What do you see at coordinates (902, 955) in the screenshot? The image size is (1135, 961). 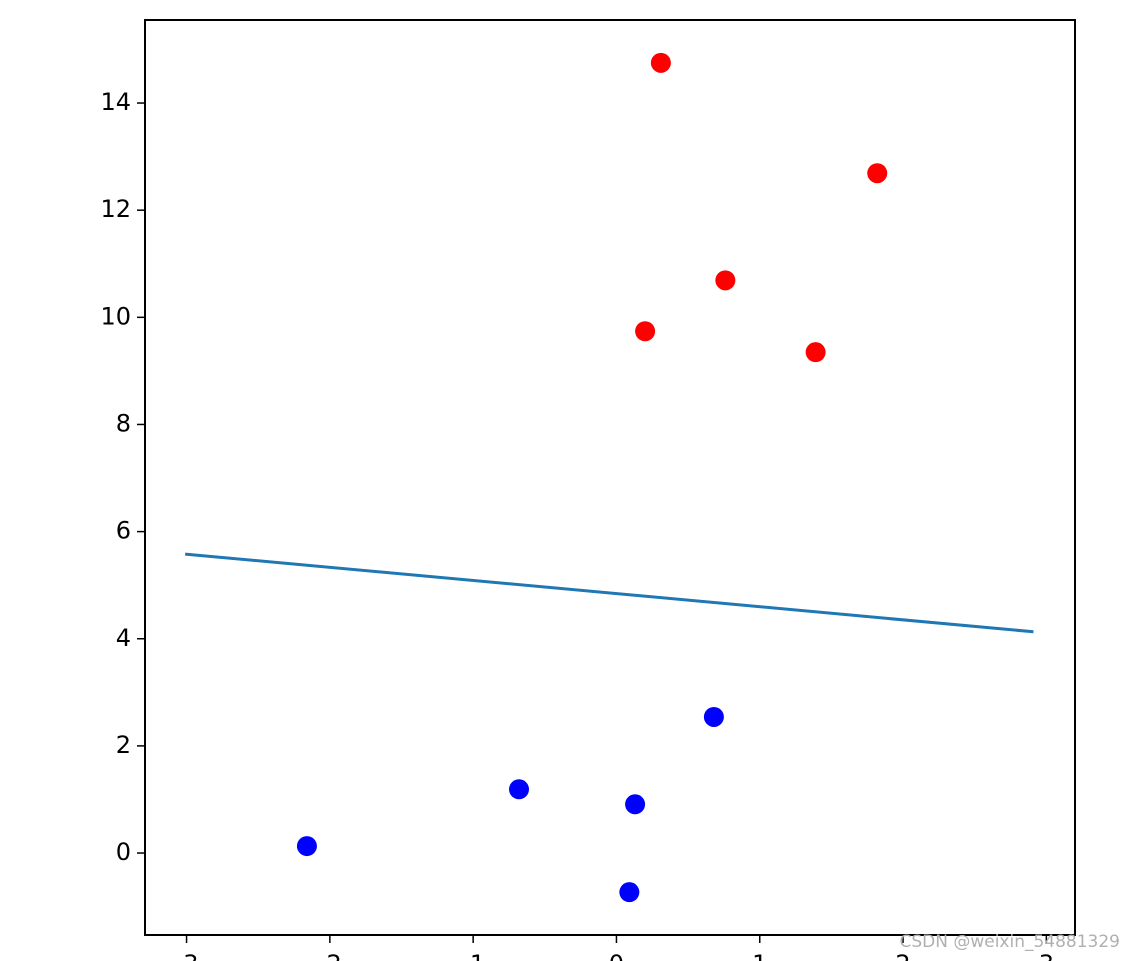 I see `x-tick-label: 2` at bounding box center [902, 955].